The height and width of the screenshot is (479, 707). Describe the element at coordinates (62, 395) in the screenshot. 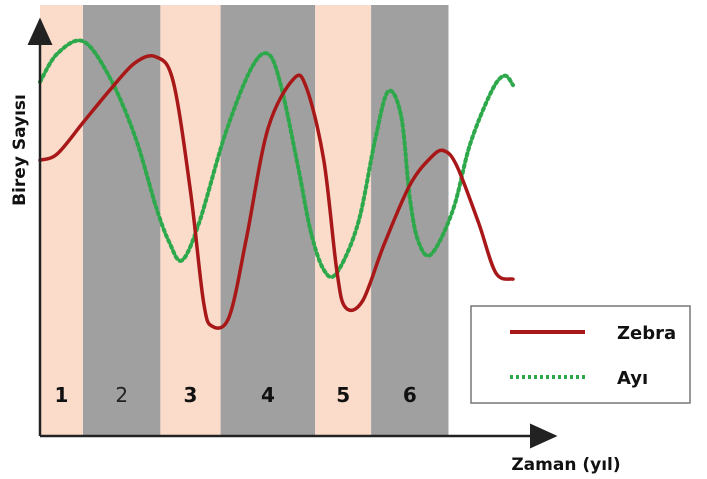

I see `zone-label-1: 1` at that location.